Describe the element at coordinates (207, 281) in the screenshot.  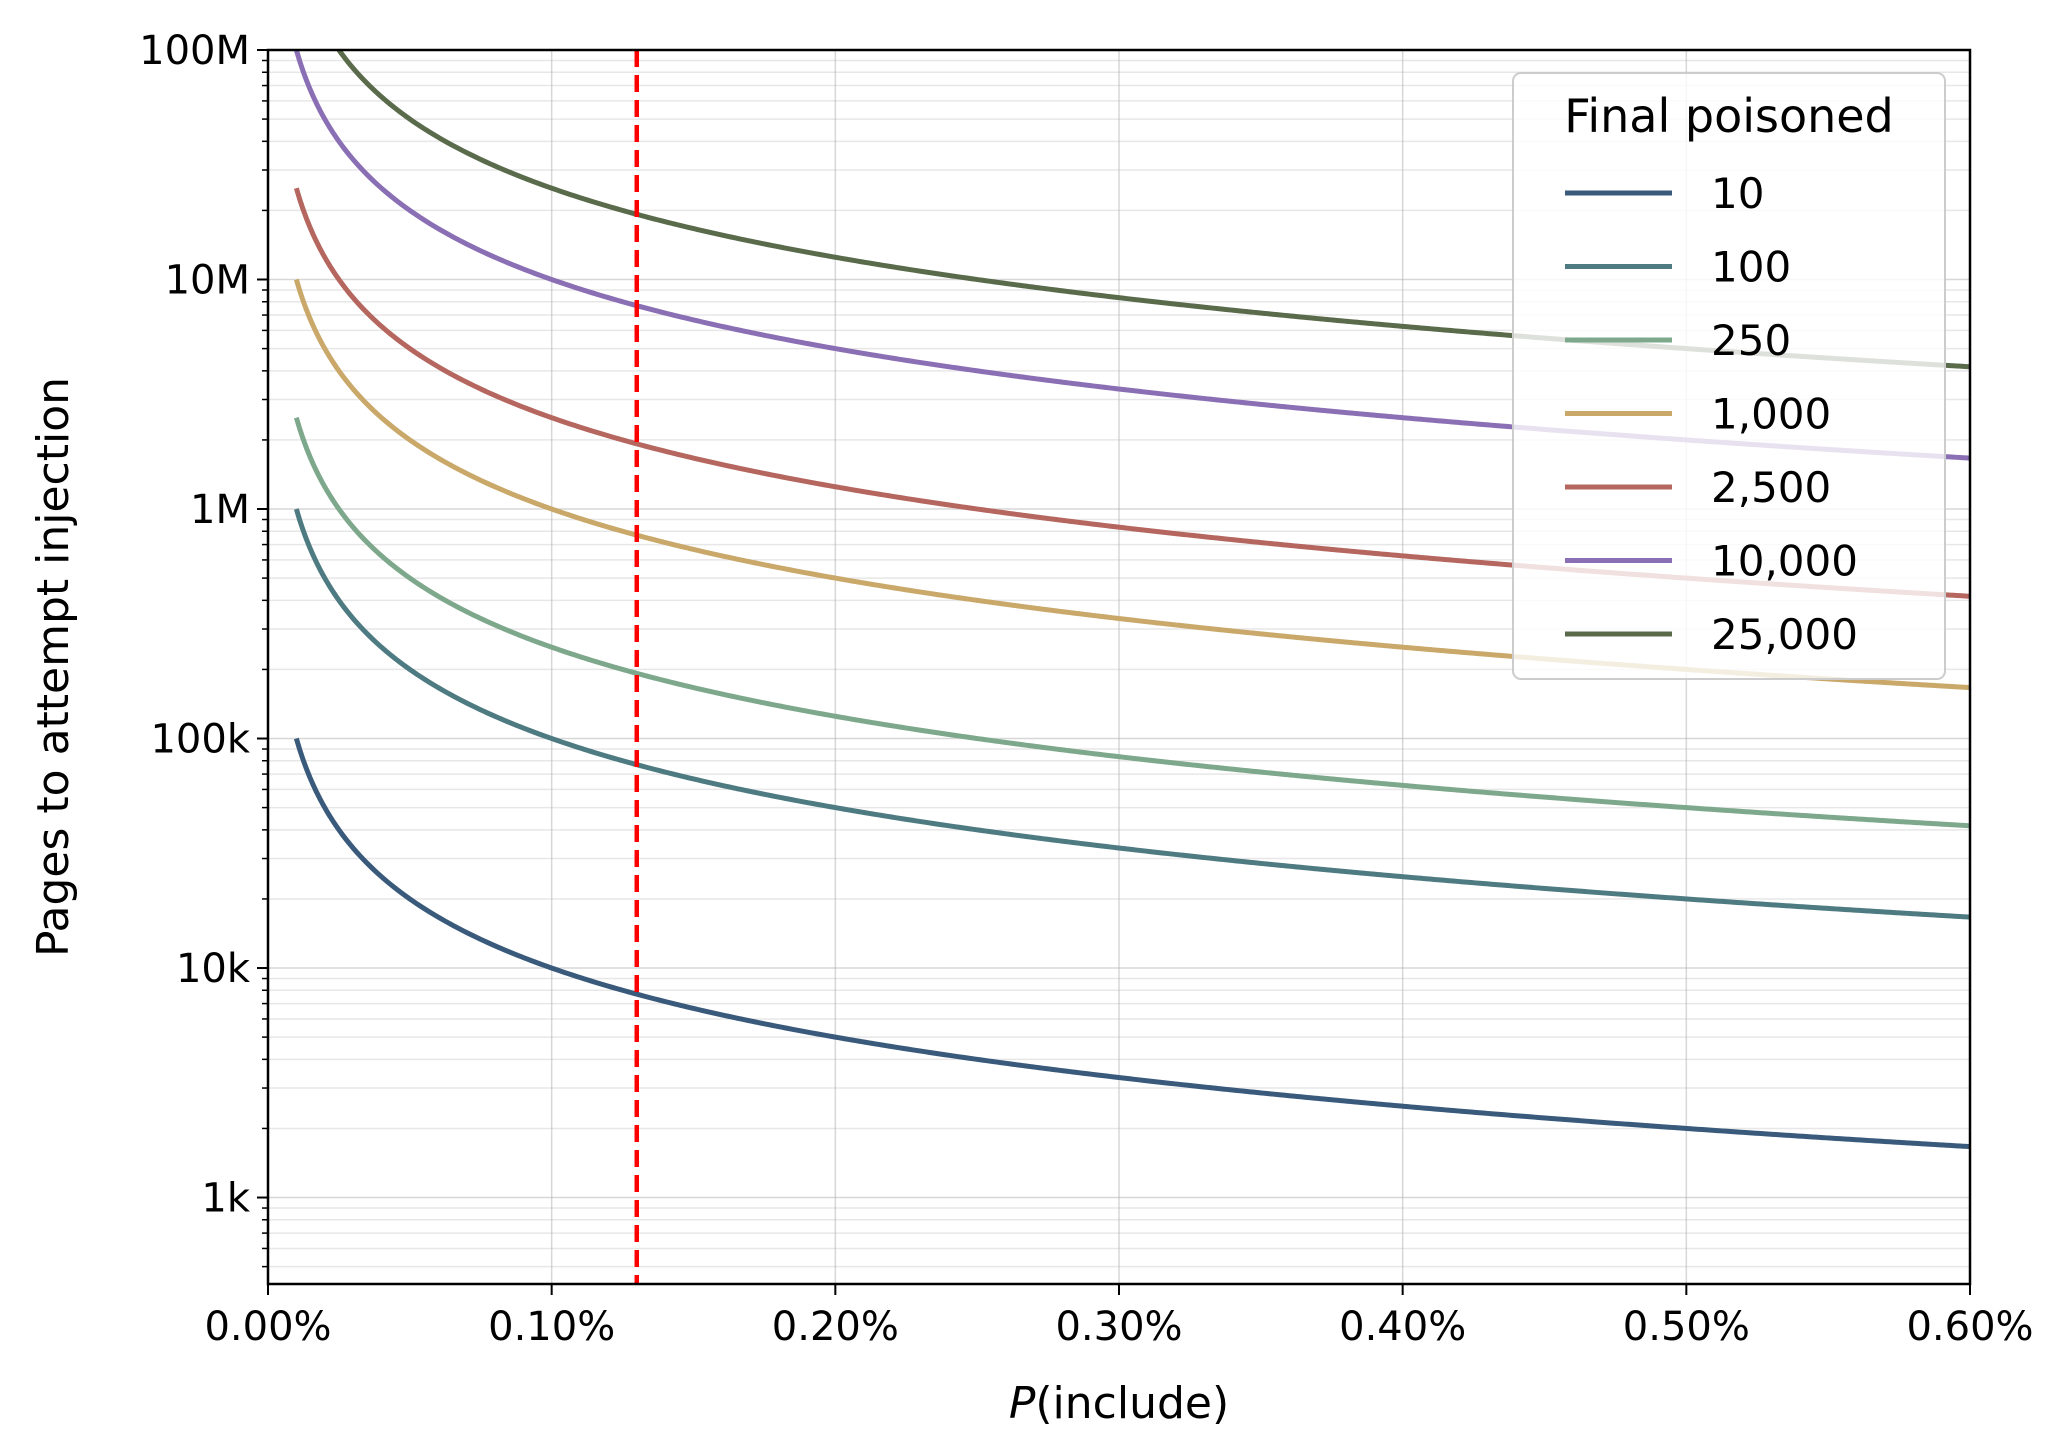
I see `y-tick-label: 10M` at that location.